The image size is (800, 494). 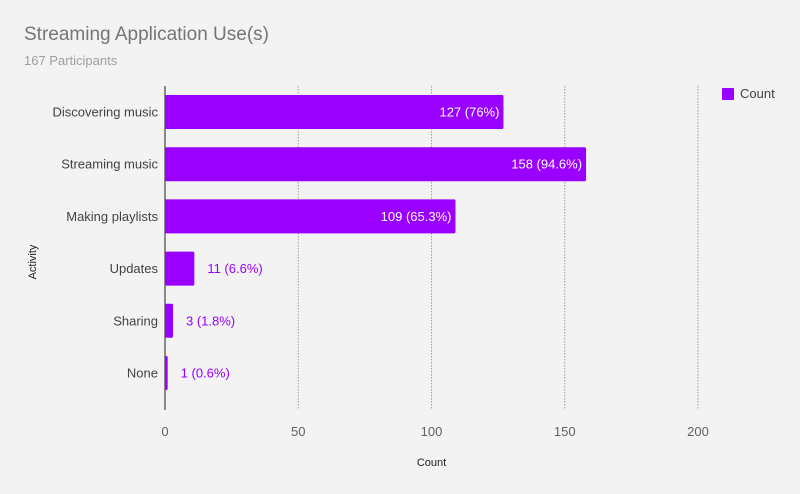 What do you see at coordinates (109, 164) in the screenshot?
I see `category-label: Streaming music` at bounding box center [109, 164].